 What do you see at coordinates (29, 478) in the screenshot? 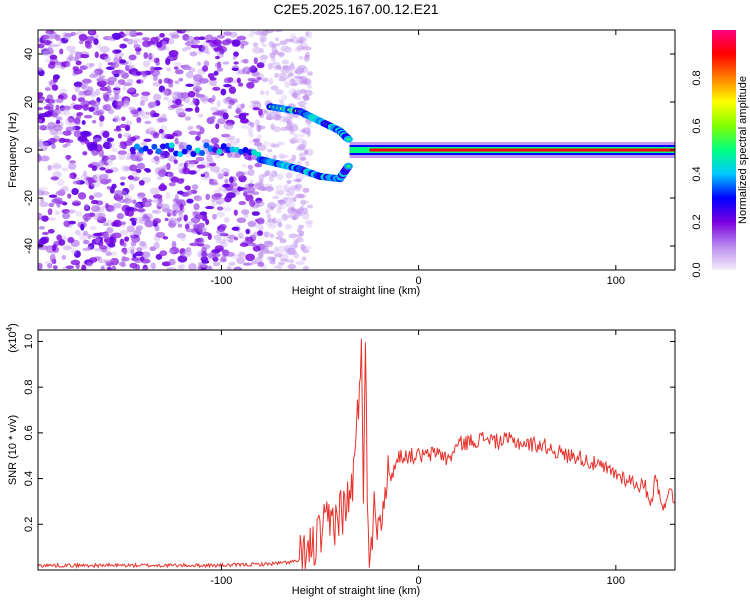
I see `y-tick-label: 0.4` at bounding box center [29, 478].